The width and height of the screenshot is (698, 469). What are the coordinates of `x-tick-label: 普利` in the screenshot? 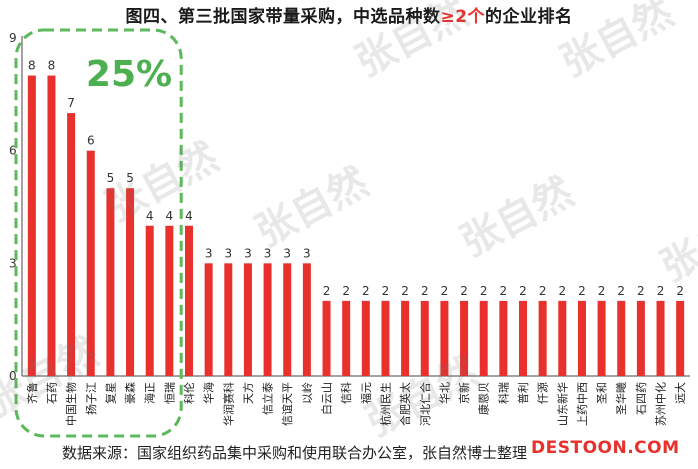 It's located at (523, 393).